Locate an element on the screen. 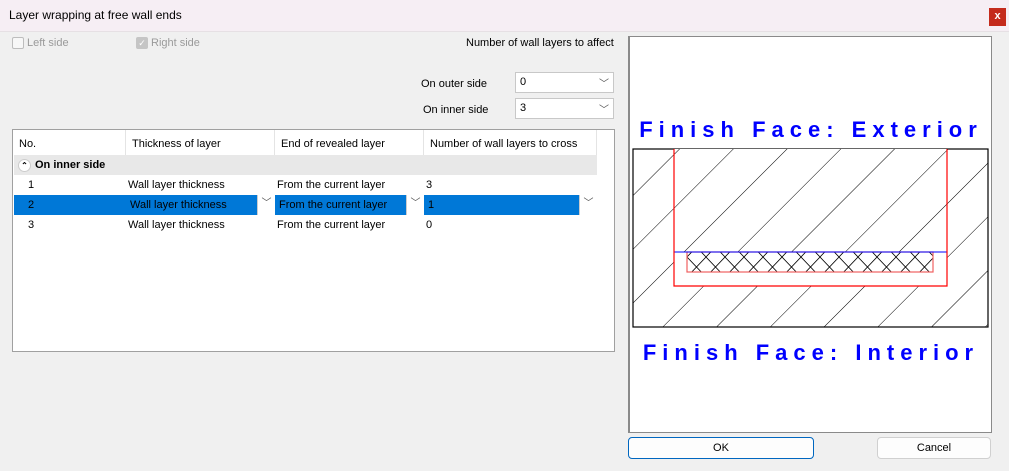  collapse-icon: ⌃ is located at coordinates (24, 165).